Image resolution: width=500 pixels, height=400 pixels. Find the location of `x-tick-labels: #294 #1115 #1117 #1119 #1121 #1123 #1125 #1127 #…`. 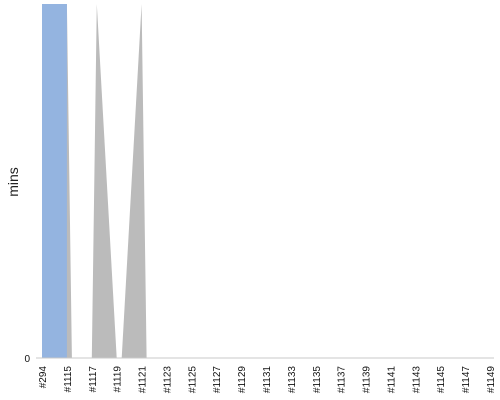

x-tick-labels: #294 #1115 #1117 #1119 #1121 #1123 #1125 #1127 #… is located at coordinates (267, 380).